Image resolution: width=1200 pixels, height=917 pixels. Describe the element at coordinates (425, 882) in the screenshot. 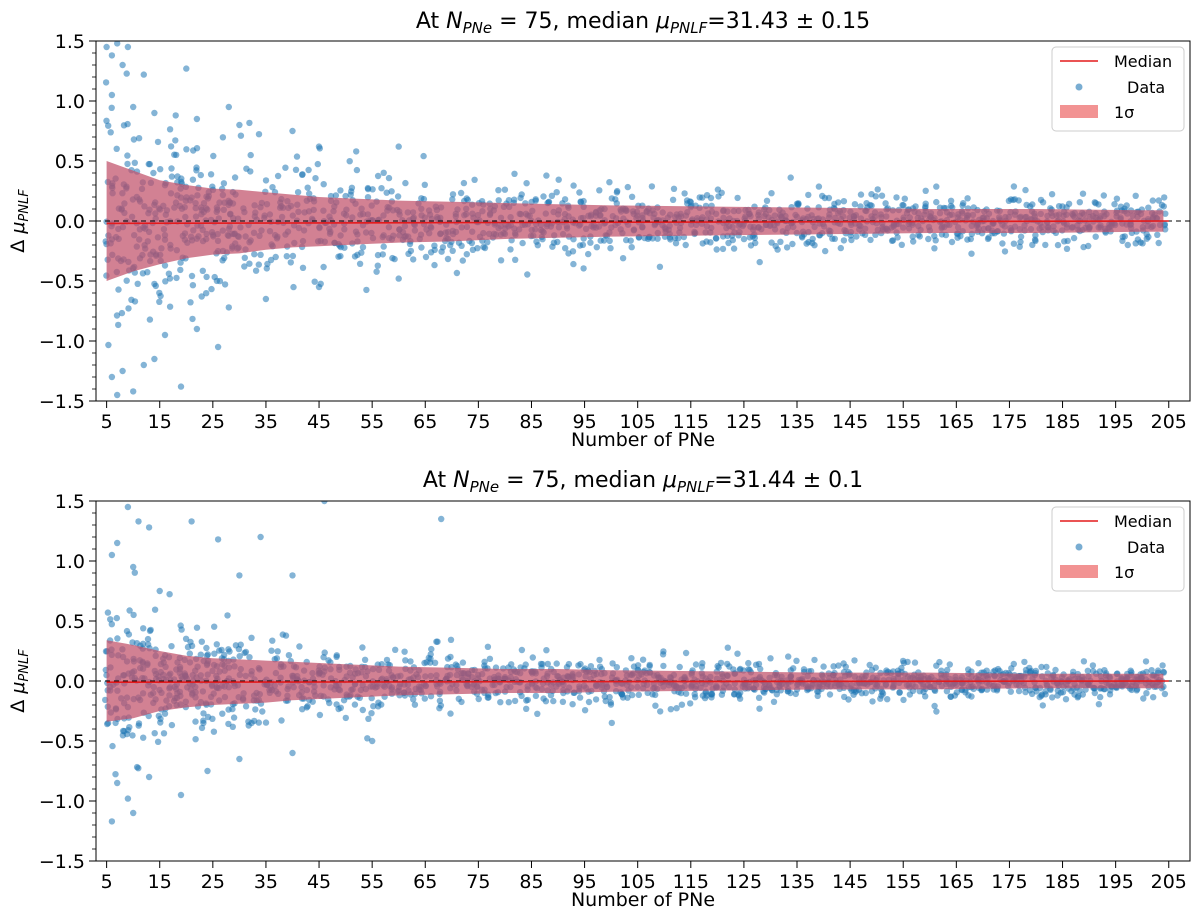

I see `x-tick-label: 65` at that location.